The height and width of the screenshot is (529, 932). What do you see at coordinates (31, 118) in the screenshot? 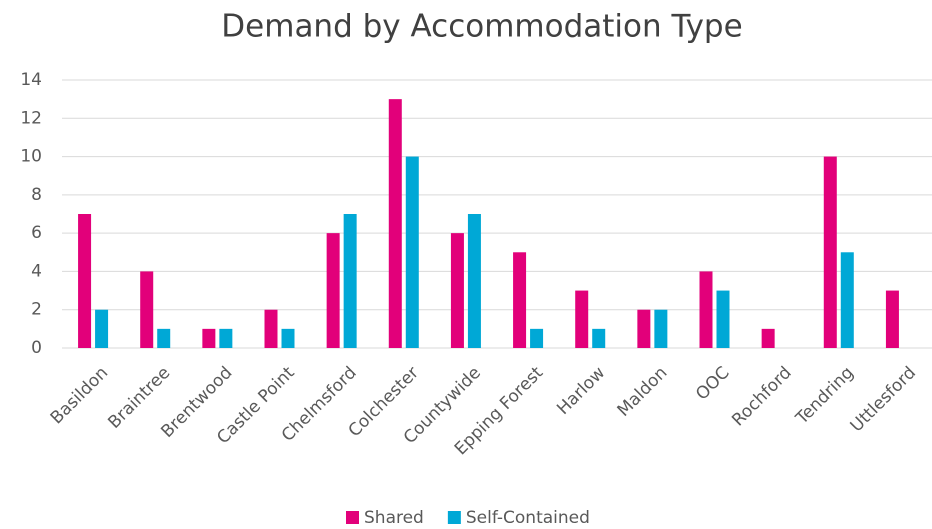
I see `y-tick-label: 12` at bounding box center [31, 118].